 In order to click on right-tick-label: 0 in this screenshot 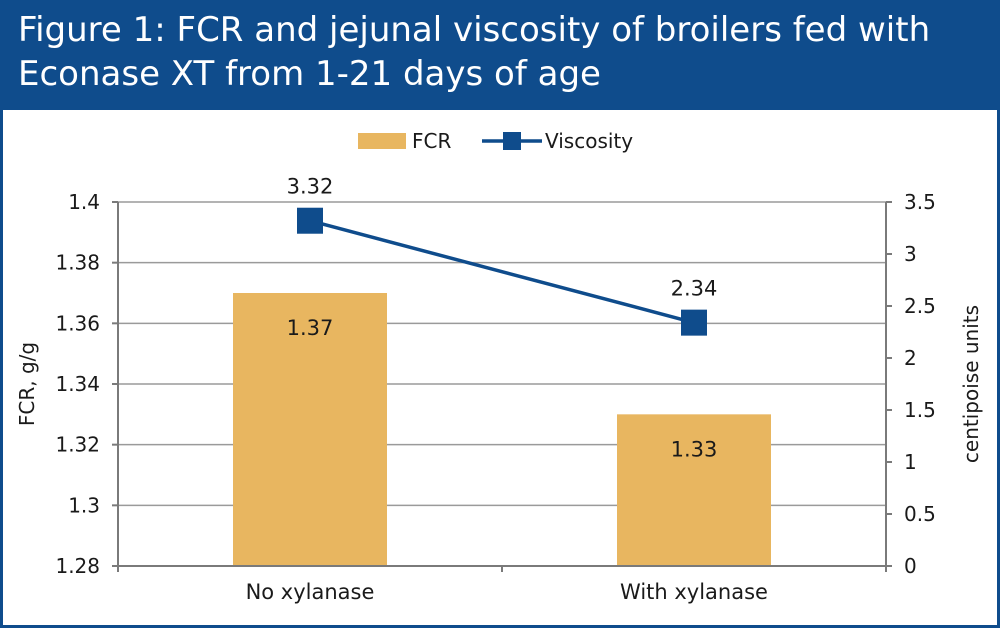, I will do `click(910, 566)`.